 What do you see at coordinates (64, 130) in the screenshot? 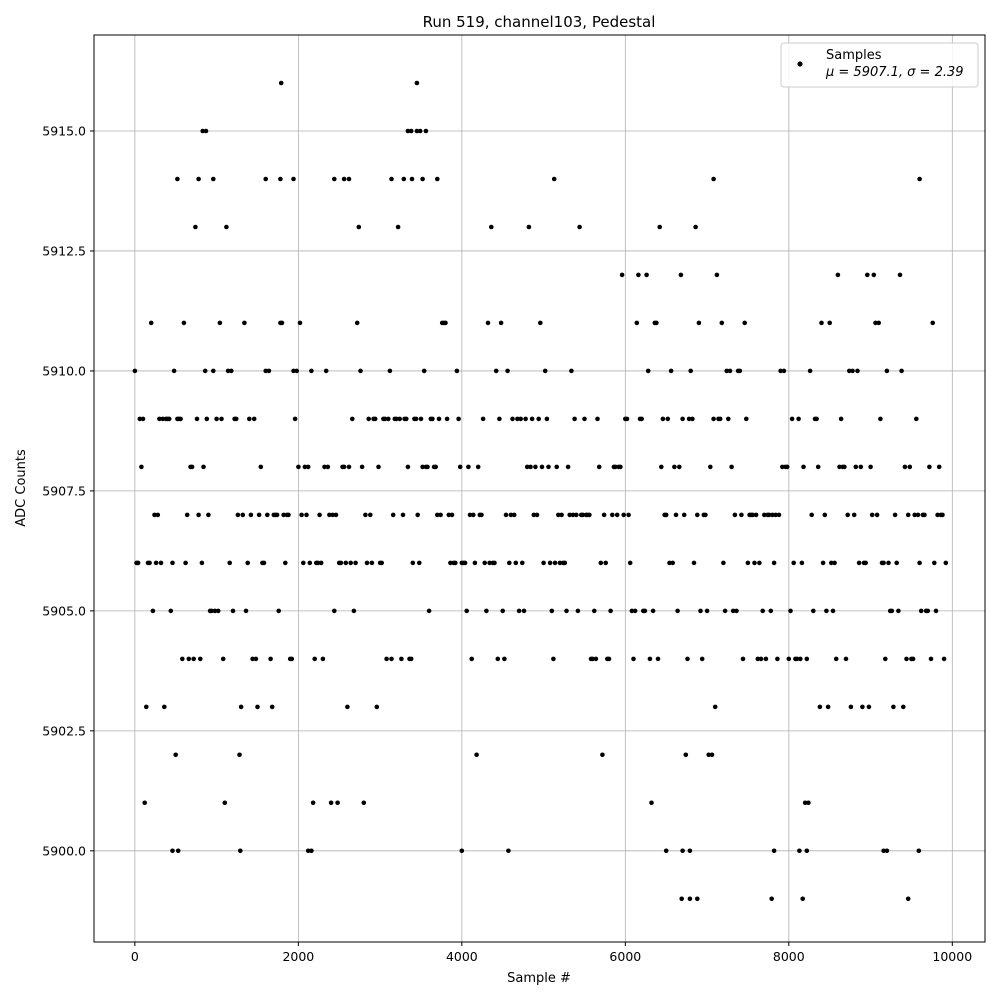
I see `y-tick-label: 5915.0` at bounding box center [64, 130].